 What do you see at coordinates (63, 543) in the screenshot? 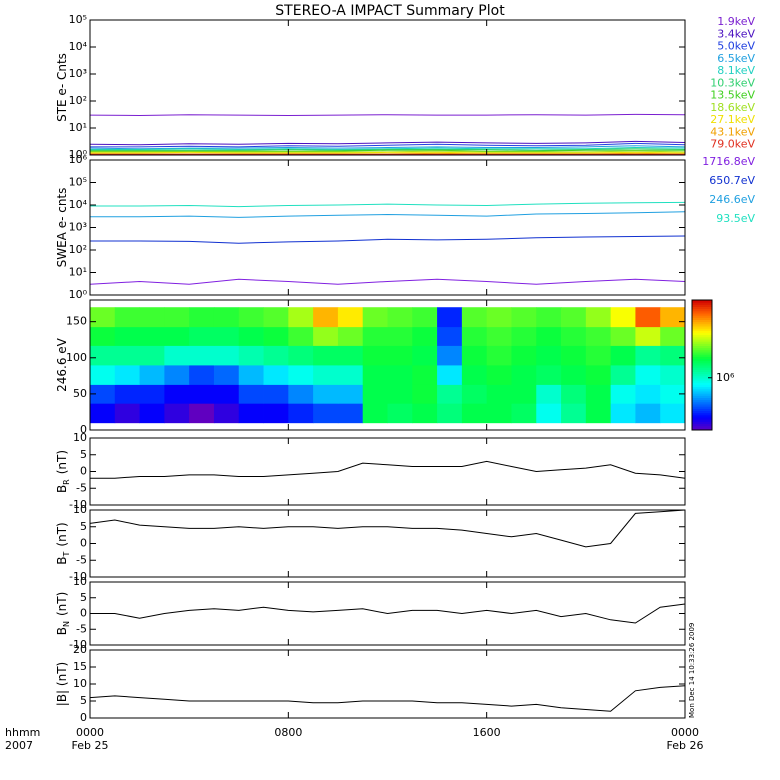
I see `y-axis-label: BT (nT)` at bounding box center [63, 543].